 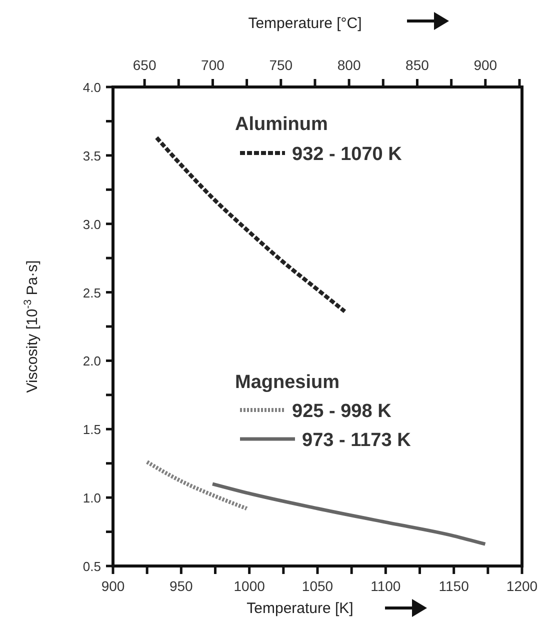 I want to click on y-tick-label: 3.0, so click(x=91, y=224).